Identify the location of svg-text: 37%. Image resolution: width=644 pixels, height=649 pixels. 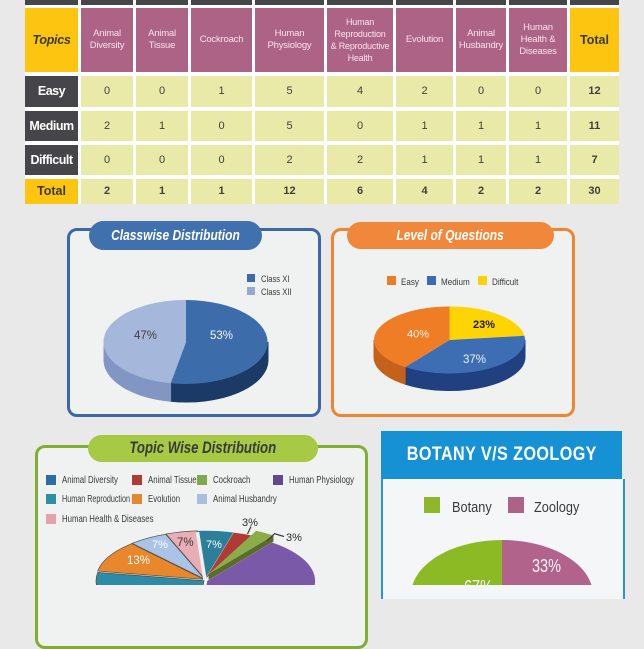
(474, 360).